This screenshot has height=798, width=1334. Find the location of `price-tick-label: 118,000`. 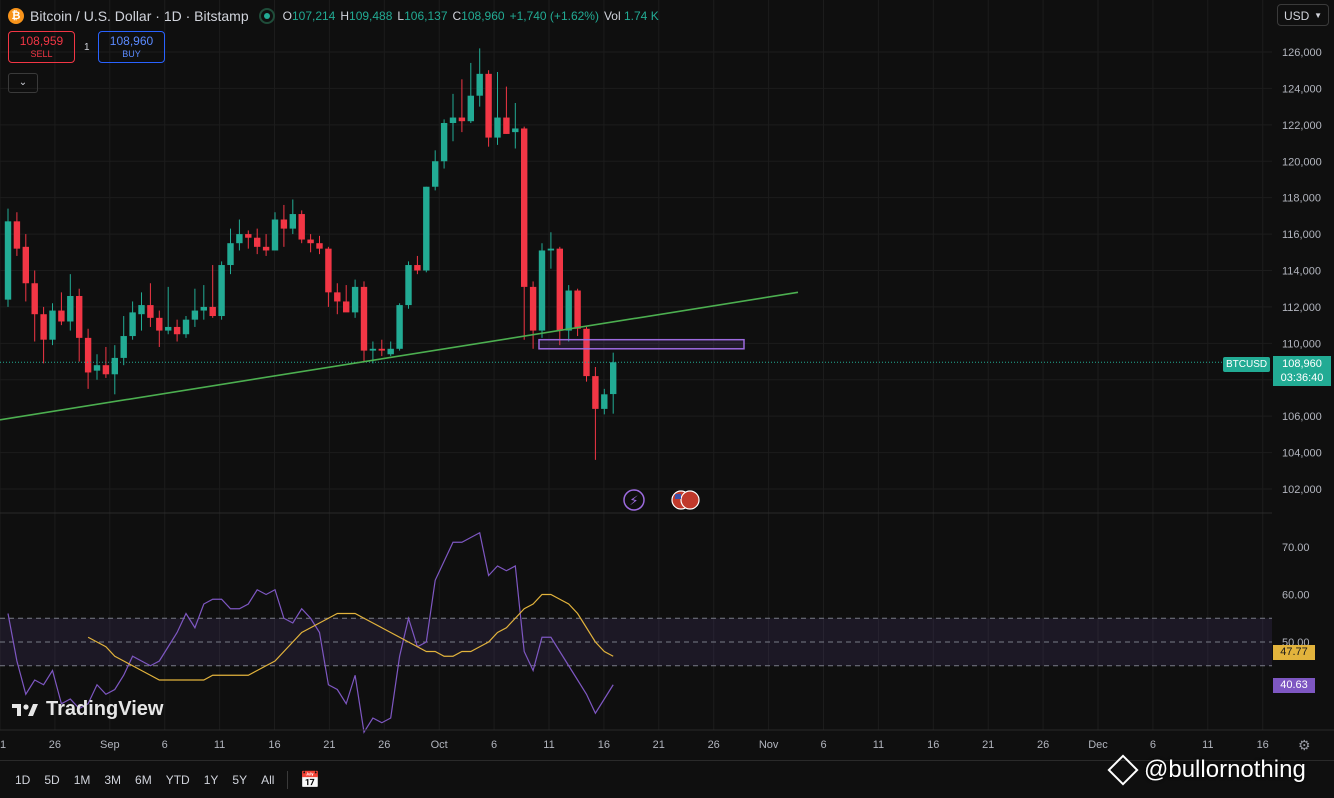

price-tick-label: 118,000 is located at coordinates (1301, 199).